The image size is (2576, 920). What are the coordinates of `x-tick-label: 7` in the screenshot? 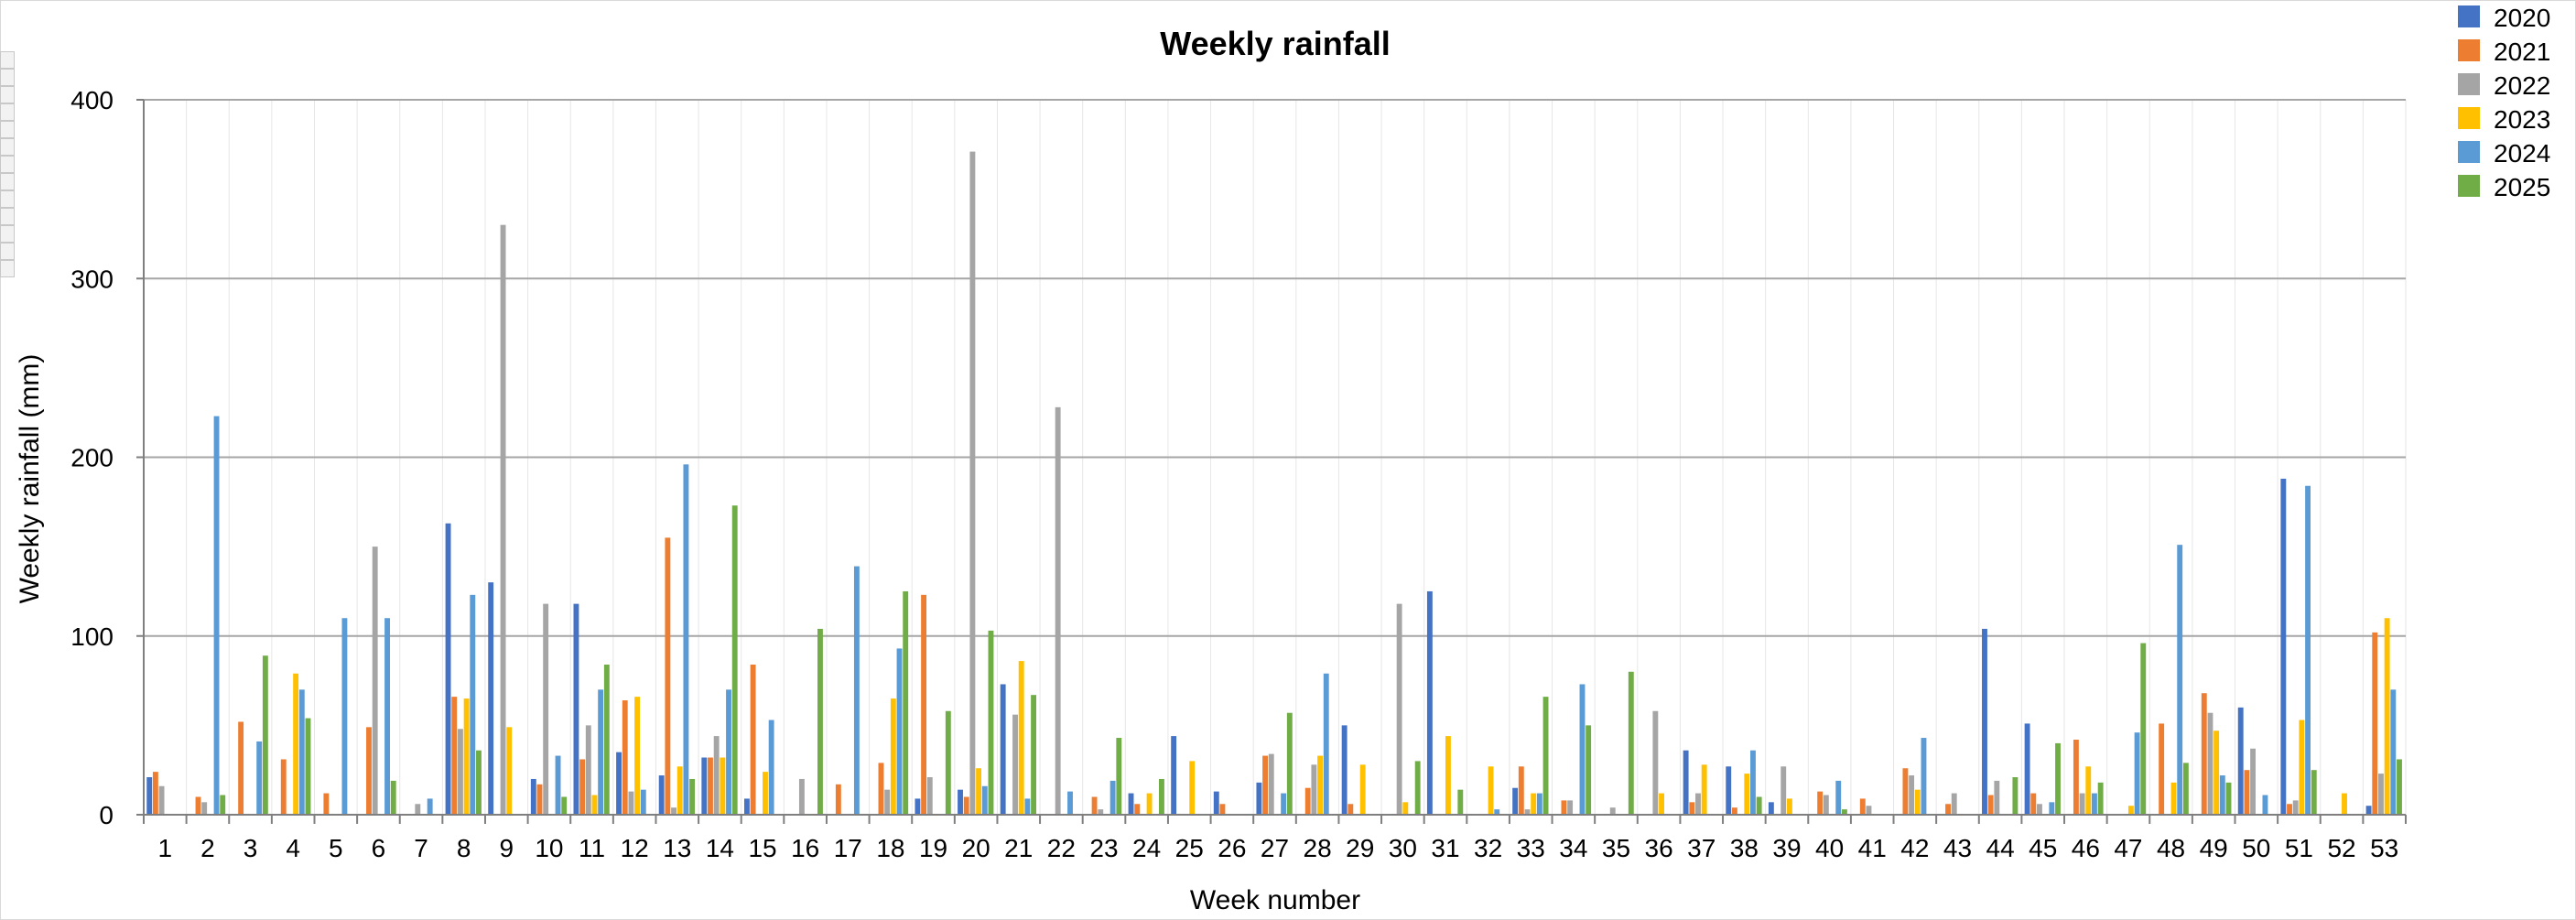 It's located at (421, 848).